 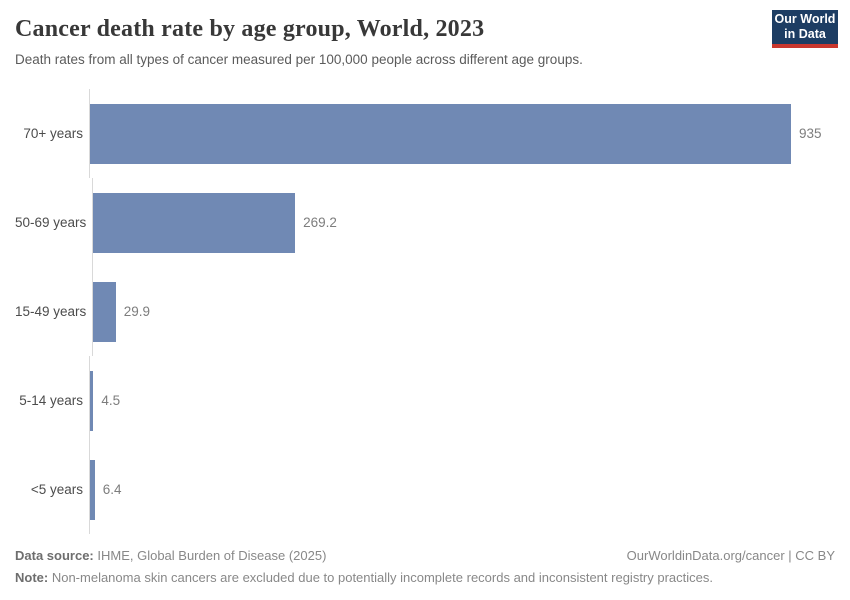 I want to click on data-source-value: IHME, Global Burden of Disease (2025), so click(x=210, y=555).